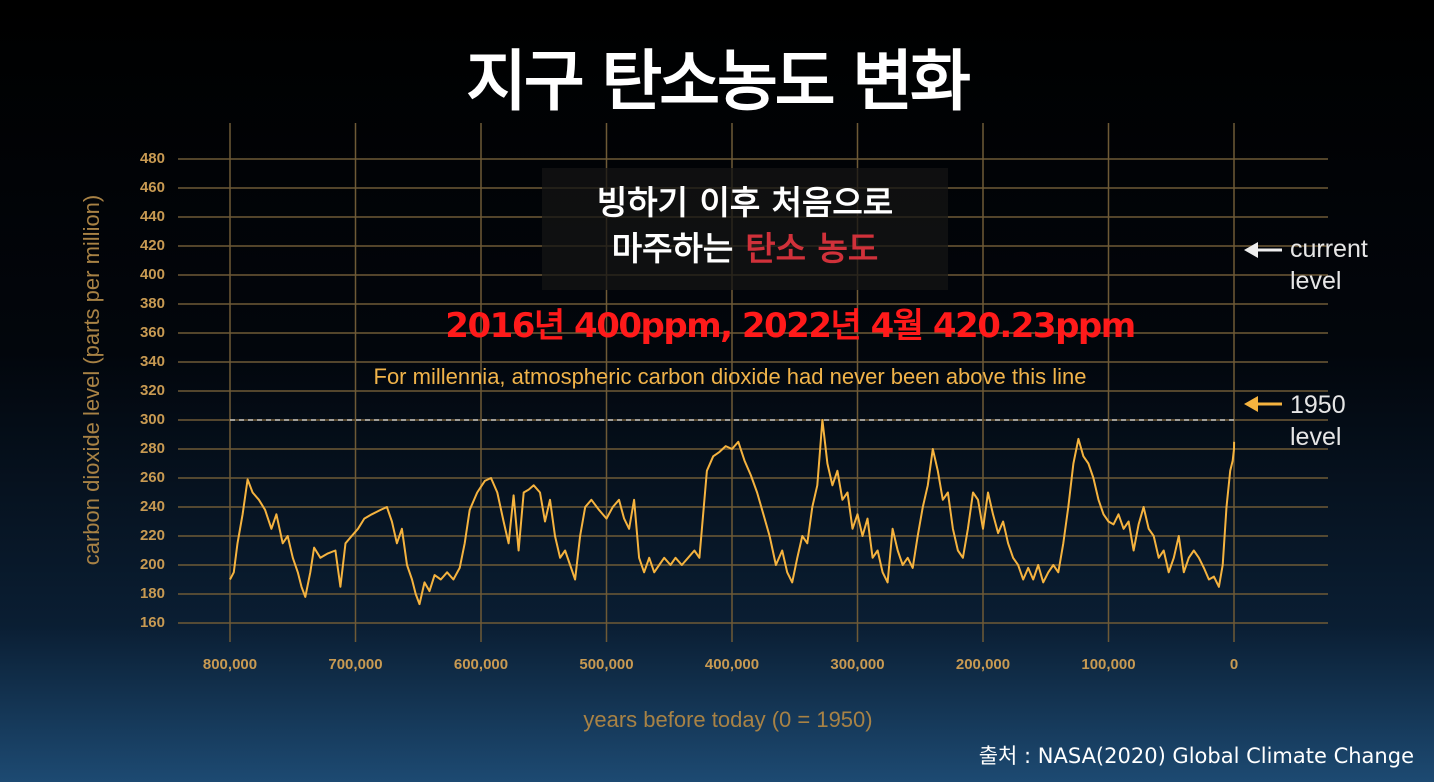  What do you see at coordinates (718, 81) in the screenshot?
I see `title: 지구 탄소농도 변화` at bounding box center [718, 81].